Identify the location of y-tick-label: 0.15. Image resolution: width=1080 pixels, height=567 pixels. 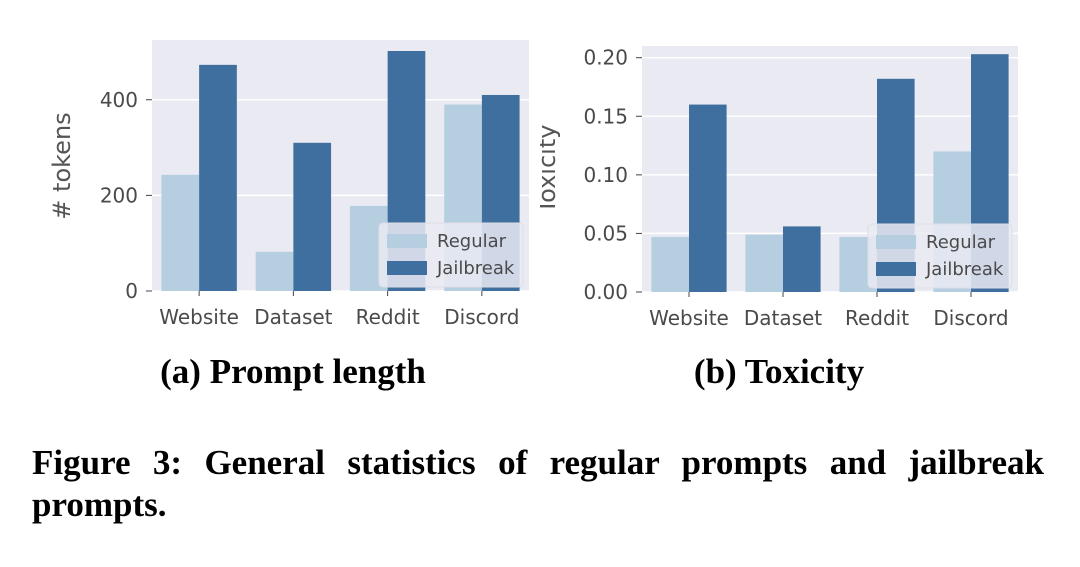
(605, 116).